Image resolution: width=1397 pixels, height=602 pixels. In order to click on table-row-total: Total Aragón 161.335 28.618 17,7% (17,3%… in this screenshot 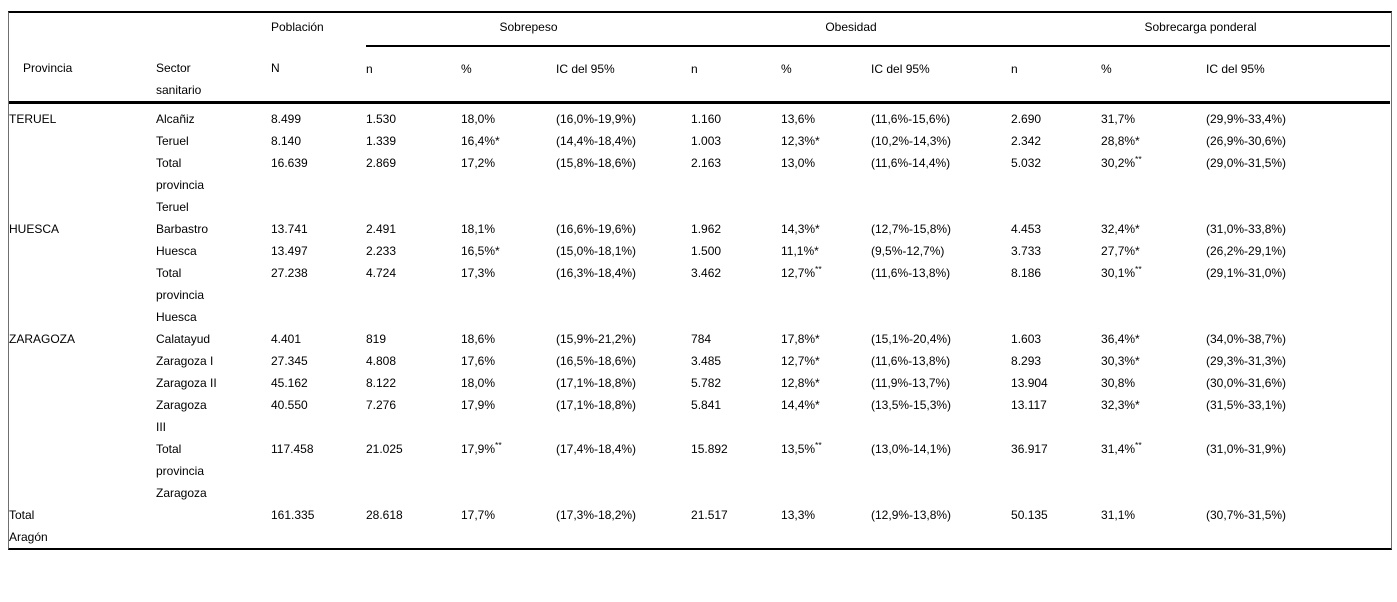, I will do `click(699, 526)`.